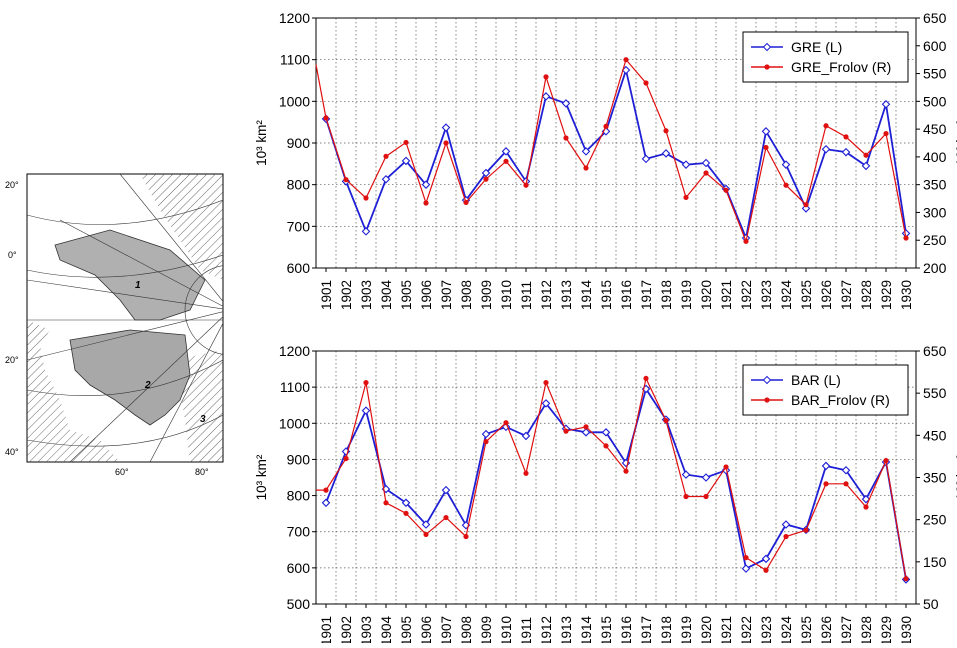 Image resolution: width=957 pixels, height=648 pixels. What do you see at coordinates (294, 351) in the screenshot?
I see `y-tick-label: 1200` at bounding box center [294, 351].